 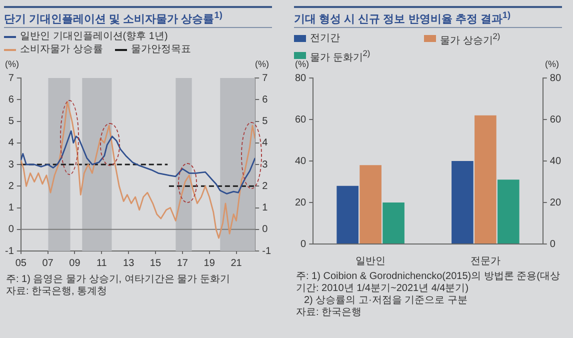 What do you see at coordinates (11, 186) in the screenshot?
I see `y-tick-label: 2` at bounding box center [11, 186].